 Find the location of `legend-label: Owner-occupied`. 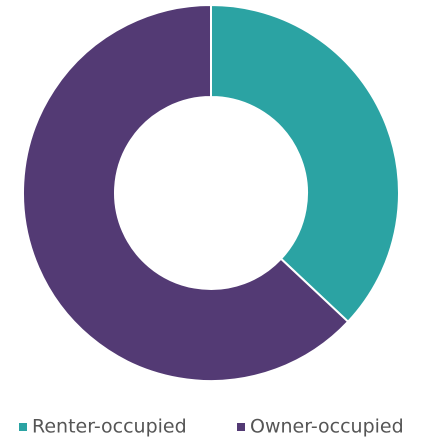

legend-label: Owner-occupied is located at coordinates (327, 427).